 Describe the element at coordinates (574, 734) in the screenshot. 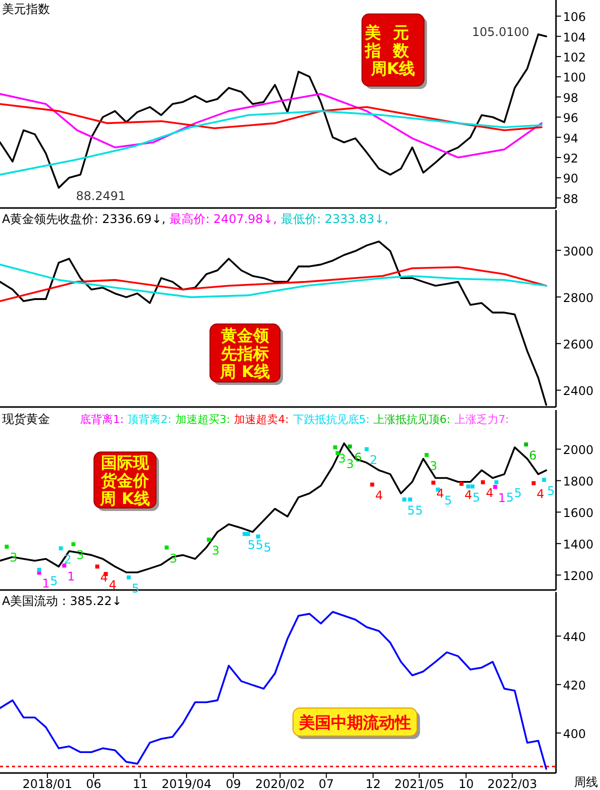

I see `y-tick-label: 400` at that location.